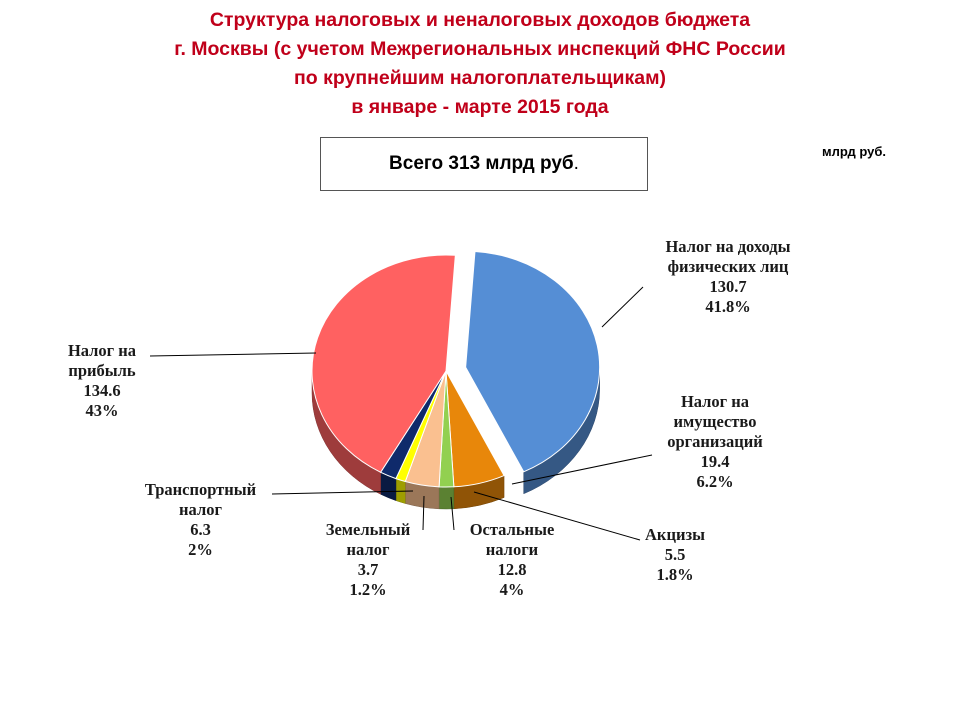  I want to click on slice-label-name: налоги, so click(512, 549).